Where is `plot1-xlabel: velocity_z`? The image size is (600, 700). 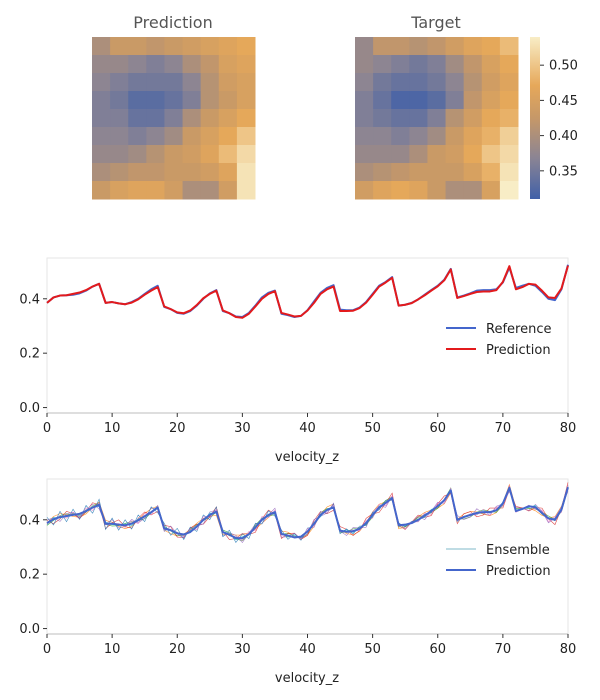
plot1-xlabel: velocity_z is located at coordinates (307, 457).